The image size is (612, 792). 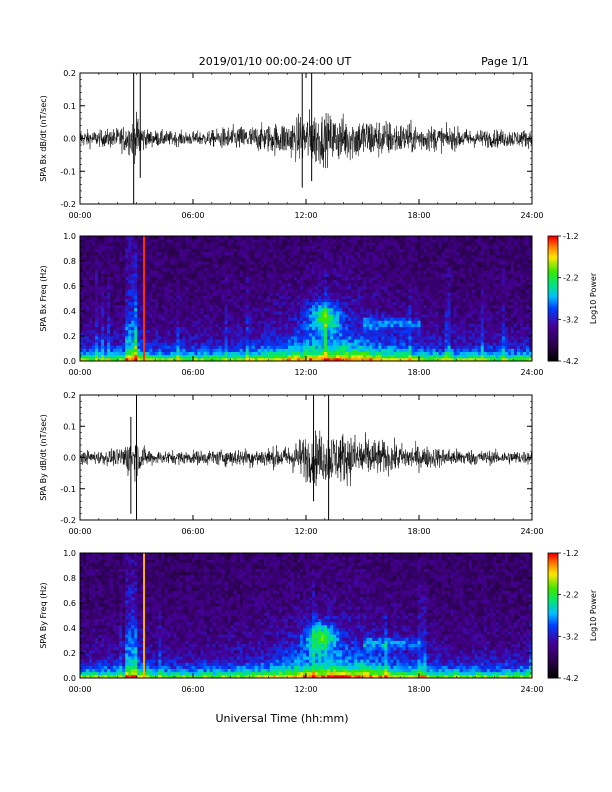 What do you see at coordinates (505, 61) in the screenshot?
I see `page-label: Page 1/1` at bounding box center [505, 61].